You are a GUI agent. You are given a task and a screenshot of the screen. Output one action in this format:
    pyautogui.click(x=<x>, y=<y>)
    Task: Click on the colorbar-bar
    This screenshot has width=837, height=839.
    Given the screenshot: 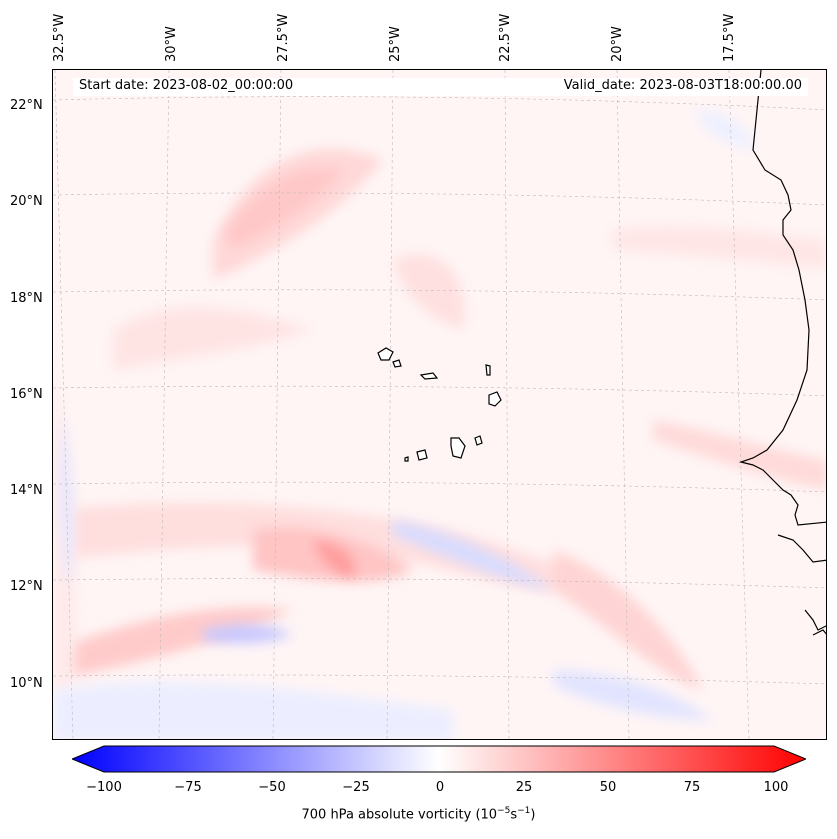 What is the action you would take?
    pyautogui.click(x=439, y=759)
    